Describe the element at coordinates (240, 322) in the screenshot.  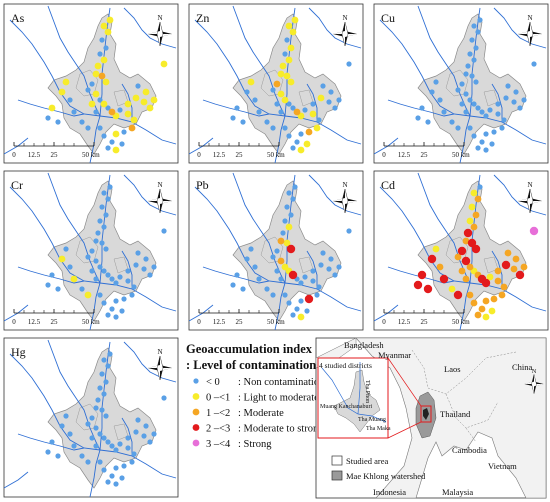
I see `scale-tick-label: 25` at that location.